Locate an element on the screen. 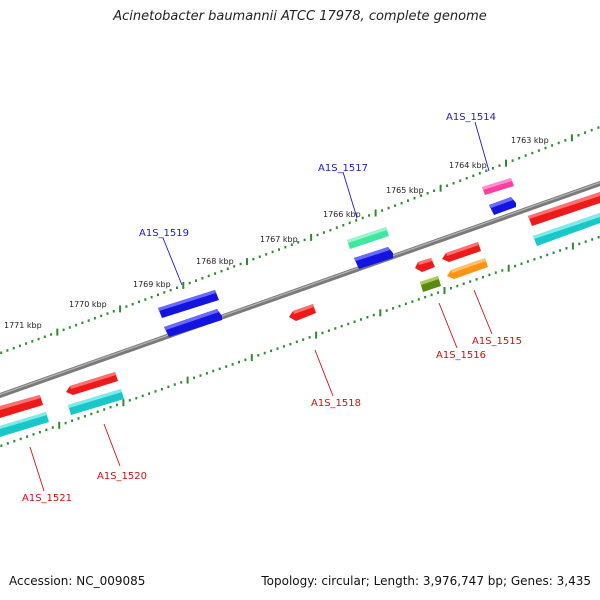  gene-label-a1s-1517: A1S_1517 is located at coordinates (343, 168).